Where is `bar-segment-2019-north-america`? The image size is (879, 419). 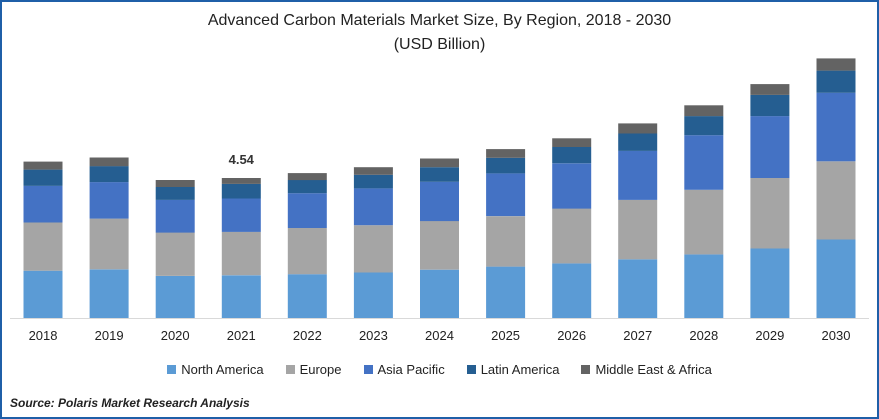 bar-segment-2019-north-america is located at coordinates (109, 293).